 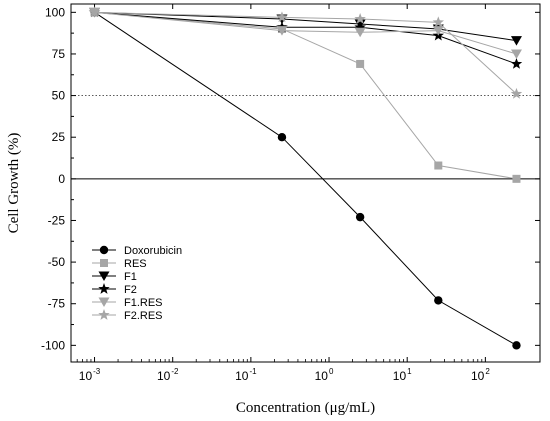 I want to click on x-tick-label: 10⁻¹, so click(x=246, y=375).